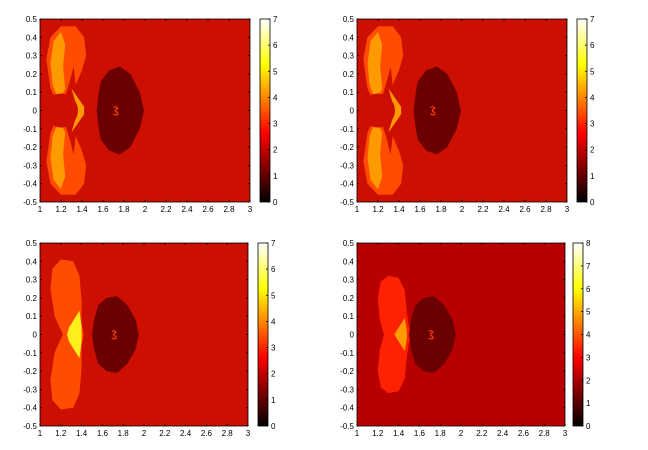 The height and width of the screenshot is (450, 648). What do you see at coordinates (375, 154) in the screenshot?
I see `lower-crescent-region` at bounding box center [375, 154].